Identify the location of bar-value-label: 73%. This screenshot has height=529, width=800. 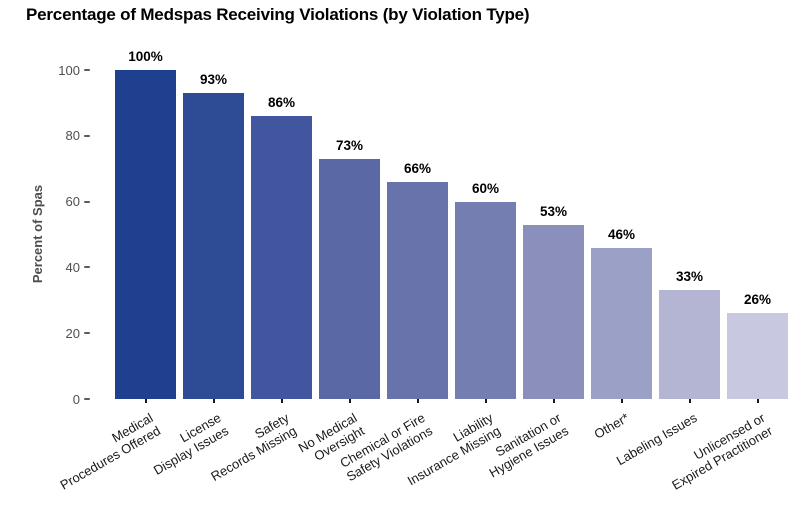
(349, 145).